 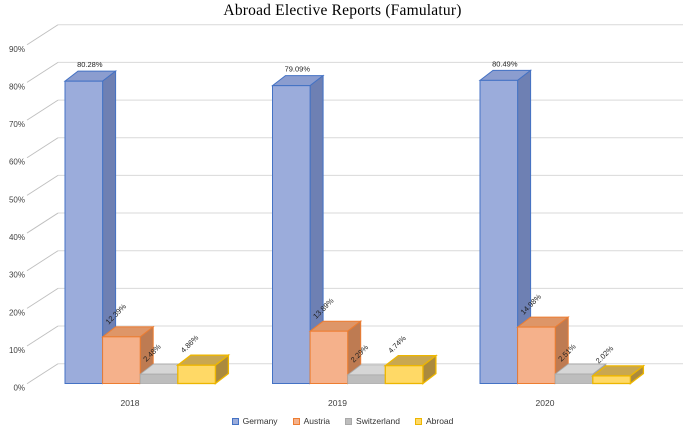 What do you see at coordinates (574, 378) in the screenshot?
I see `bar-switzerland-2020-front-face` at bounding box center [574, 378].